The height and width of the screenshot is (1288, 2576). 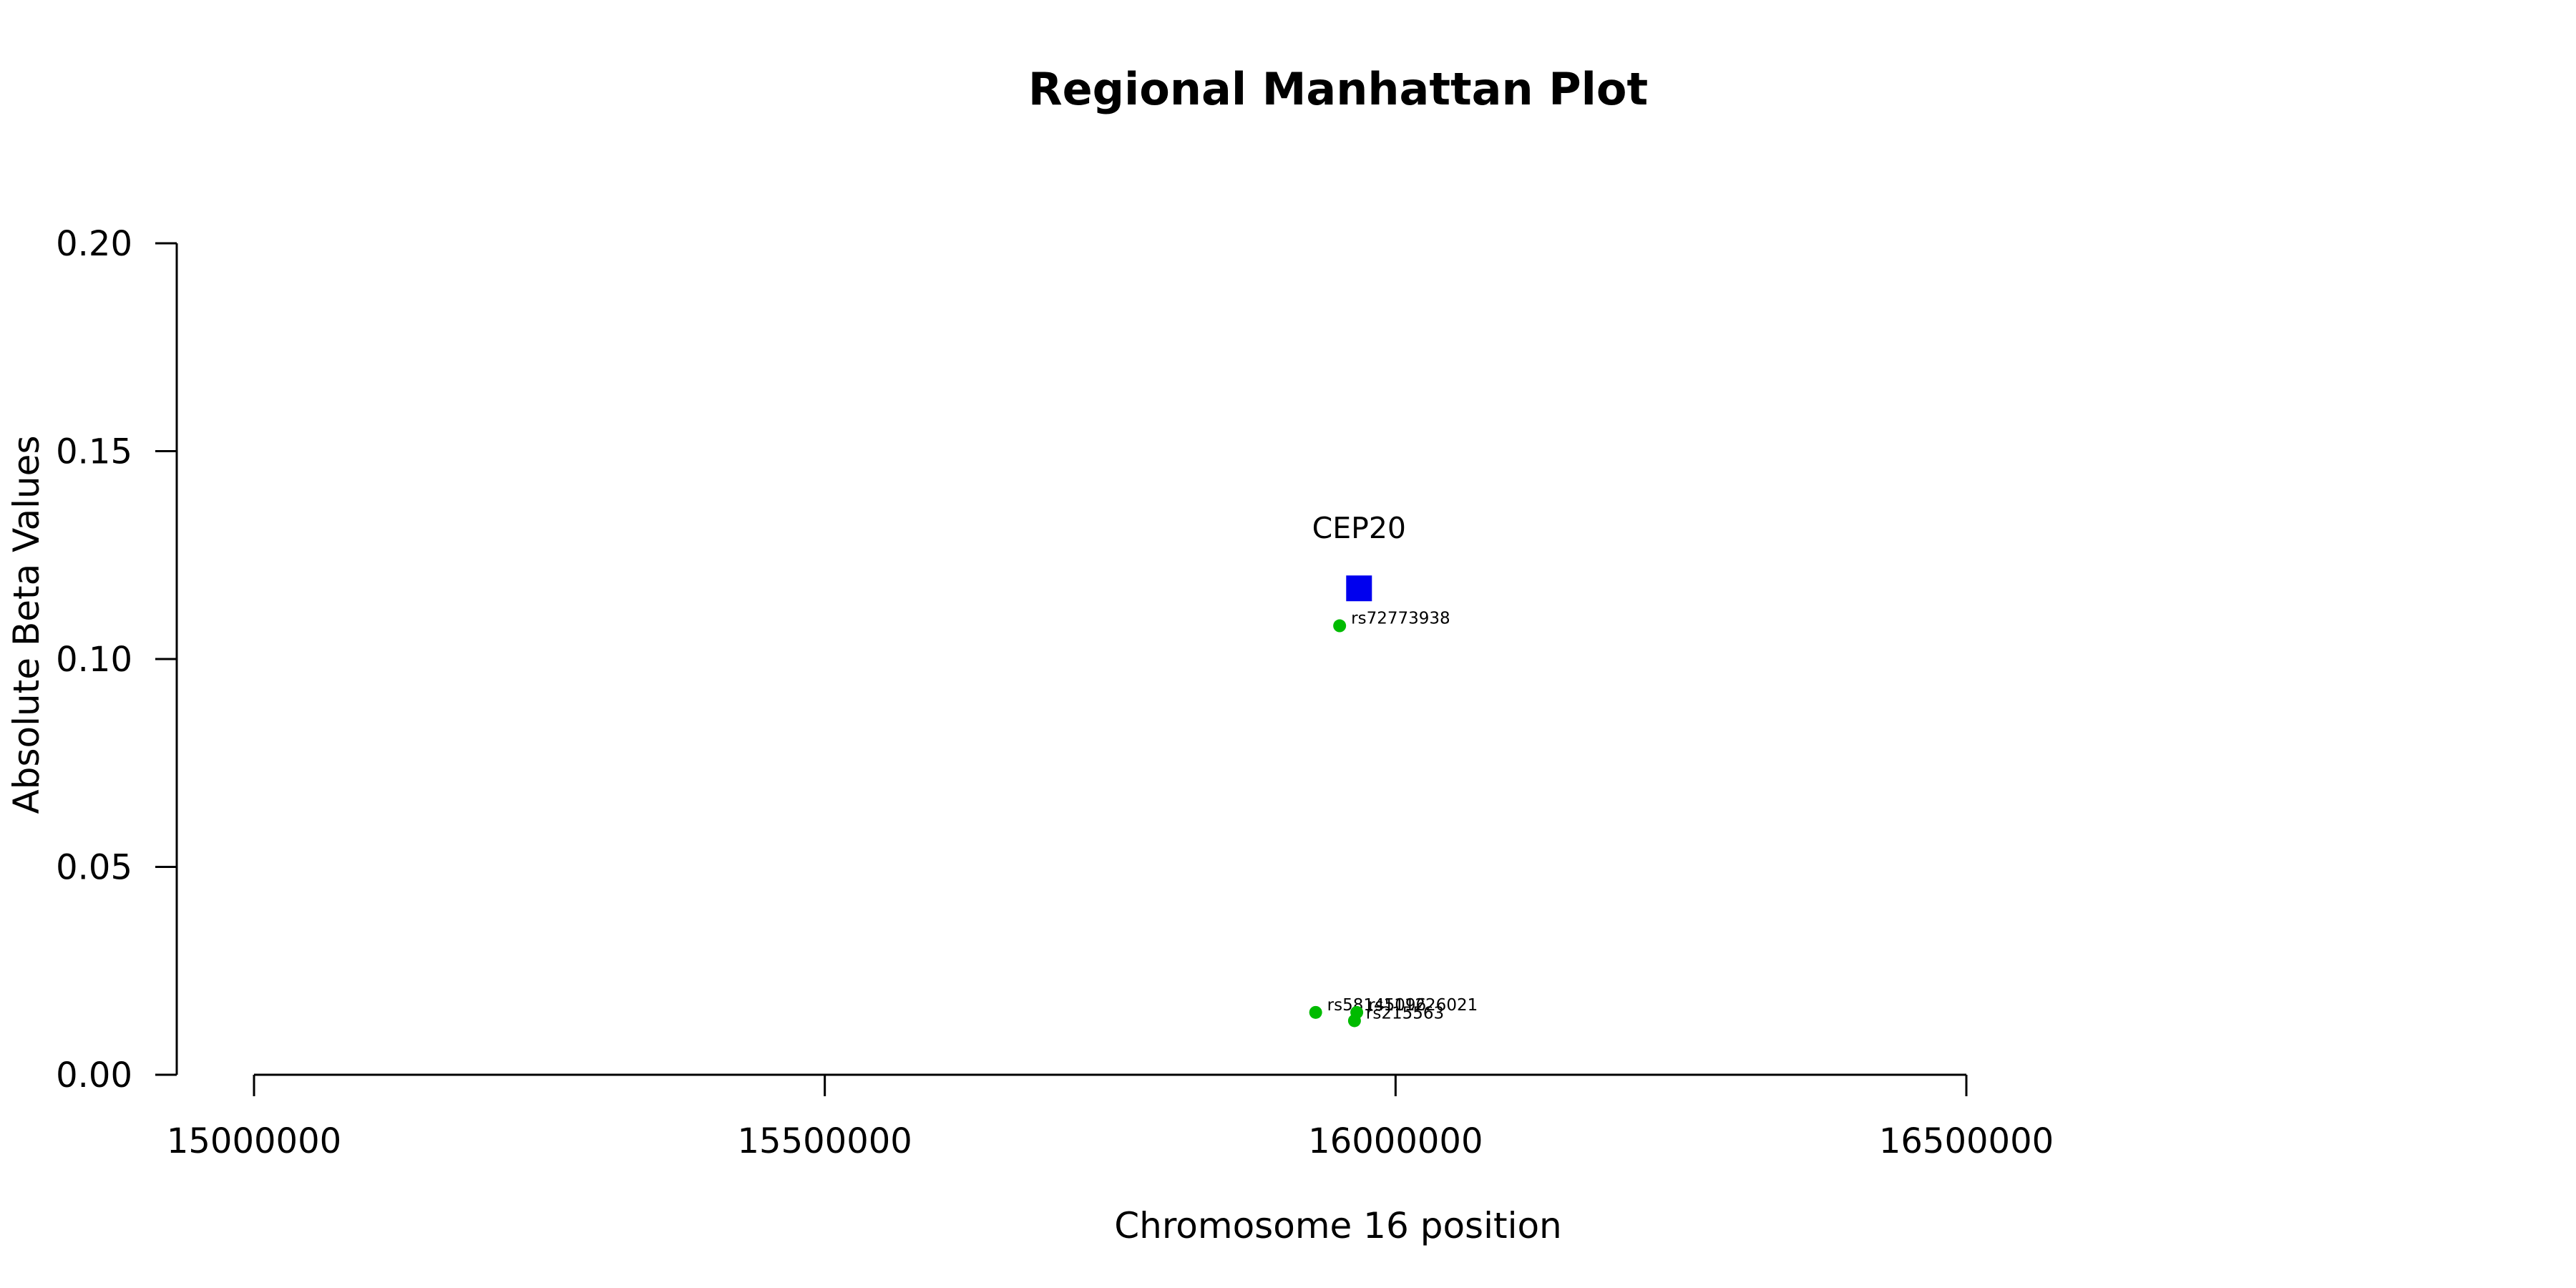 What do you see at coordinates (94, 244) in the screenshot?
I see `y-tick-label: 0.20` at bounding box center [94, 244].